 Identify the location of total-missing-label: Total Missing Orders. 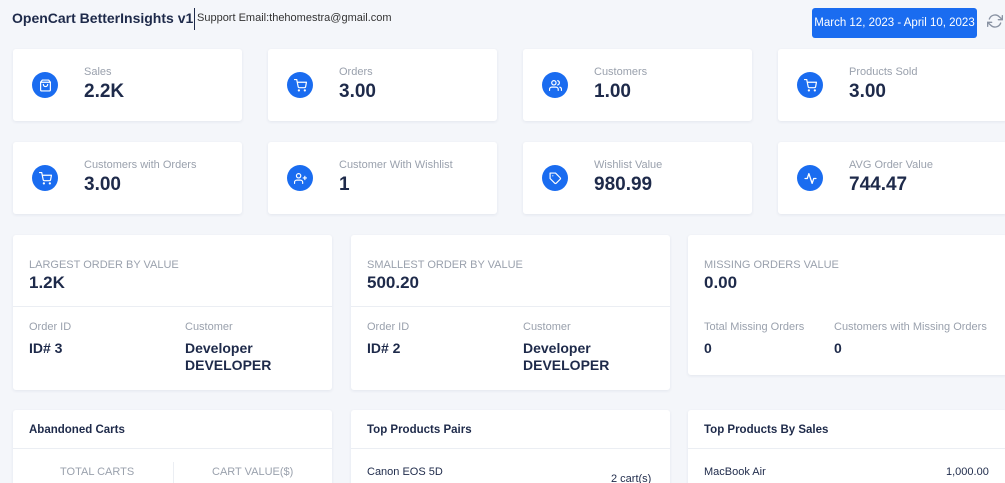
(754, 327).